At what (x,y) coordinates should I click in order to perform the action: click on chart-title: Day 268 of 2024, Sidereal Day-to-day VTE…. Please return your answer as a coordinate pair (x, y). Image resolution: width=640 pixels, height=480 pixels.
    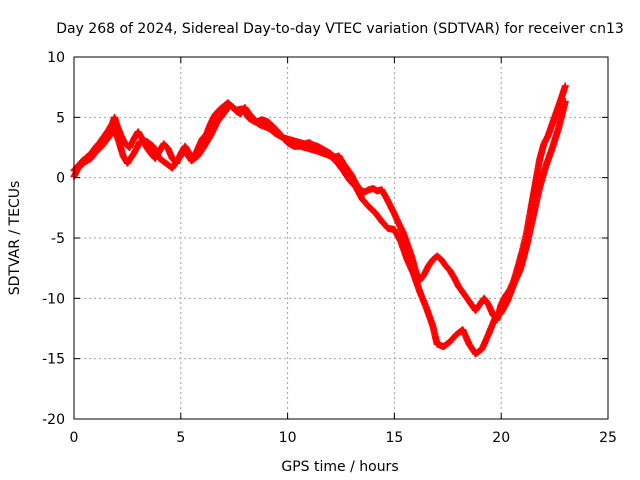
    Looking at the image, I should click on (340, 29).